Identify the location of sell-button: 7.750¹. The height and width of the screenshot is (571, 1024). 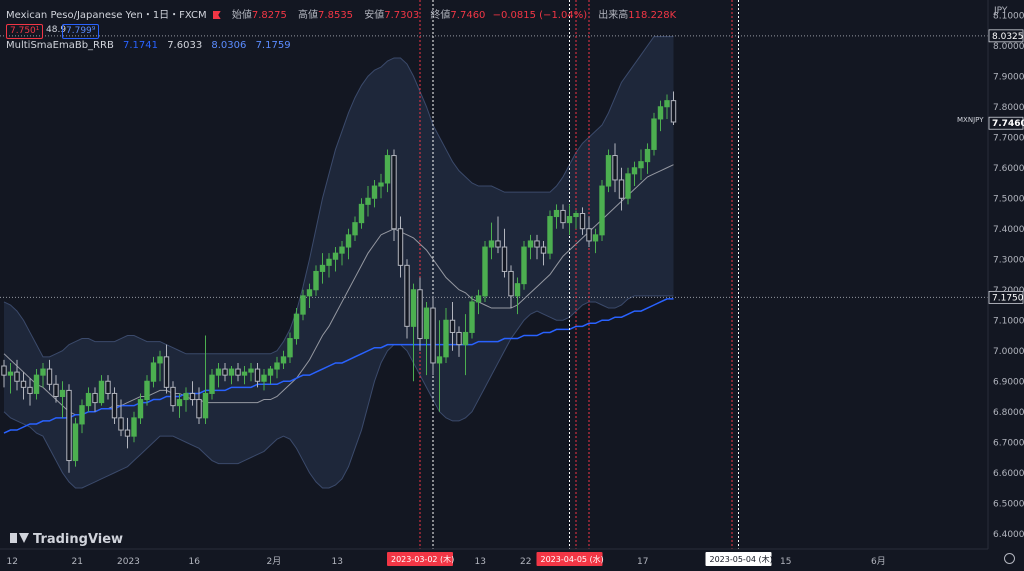
(25, 31).